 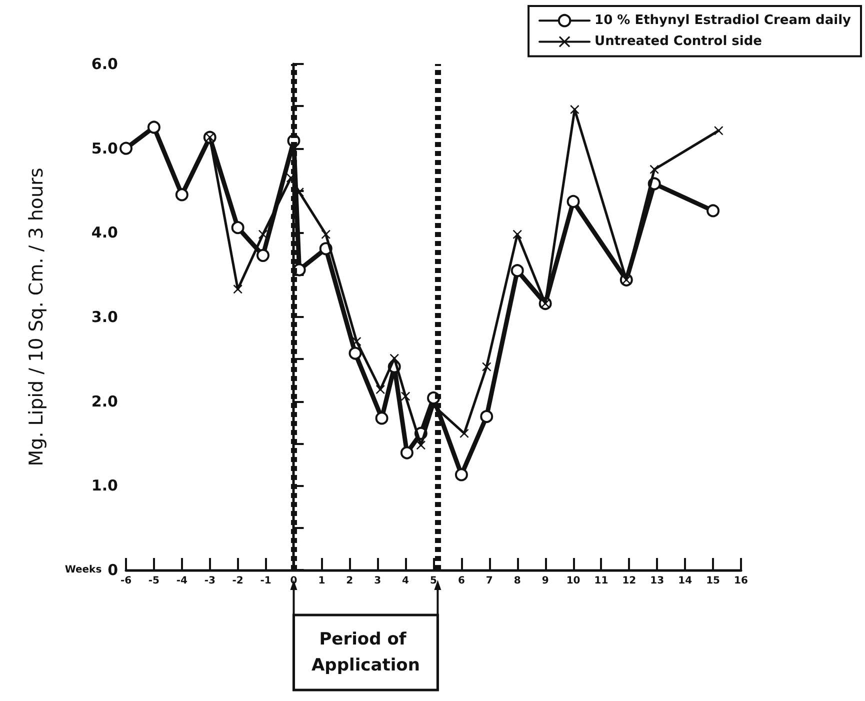 What do you see at coordinates (322, 581) in the screenshot?
I see `x-tick-label: 1` at bounding box center [322, 581].